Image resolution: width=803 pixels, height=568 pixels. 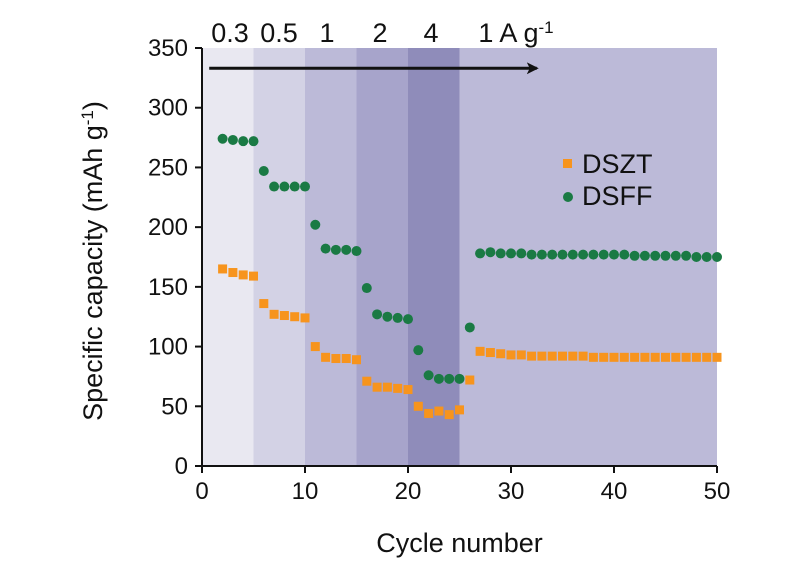 I want to click on region-label-6: 1 A g-1, so click(x=515, y=33).